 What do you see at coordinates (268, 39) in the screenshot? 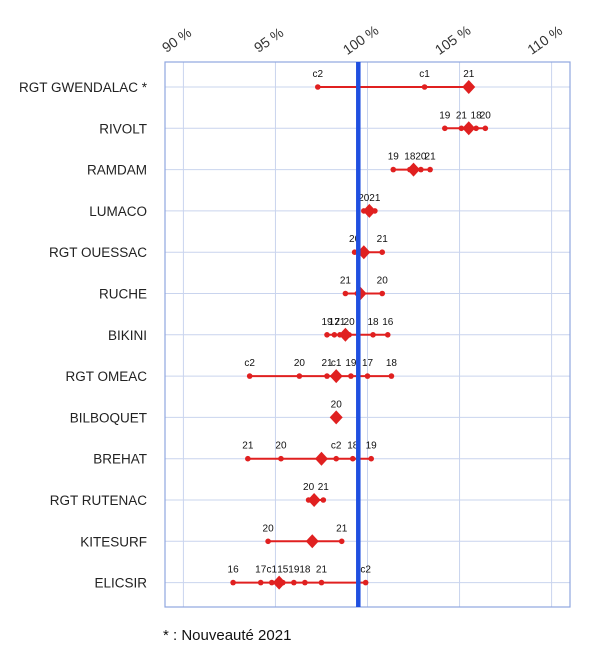
I see `x-tick-label: 95 %` at bounding box center [268, 39].